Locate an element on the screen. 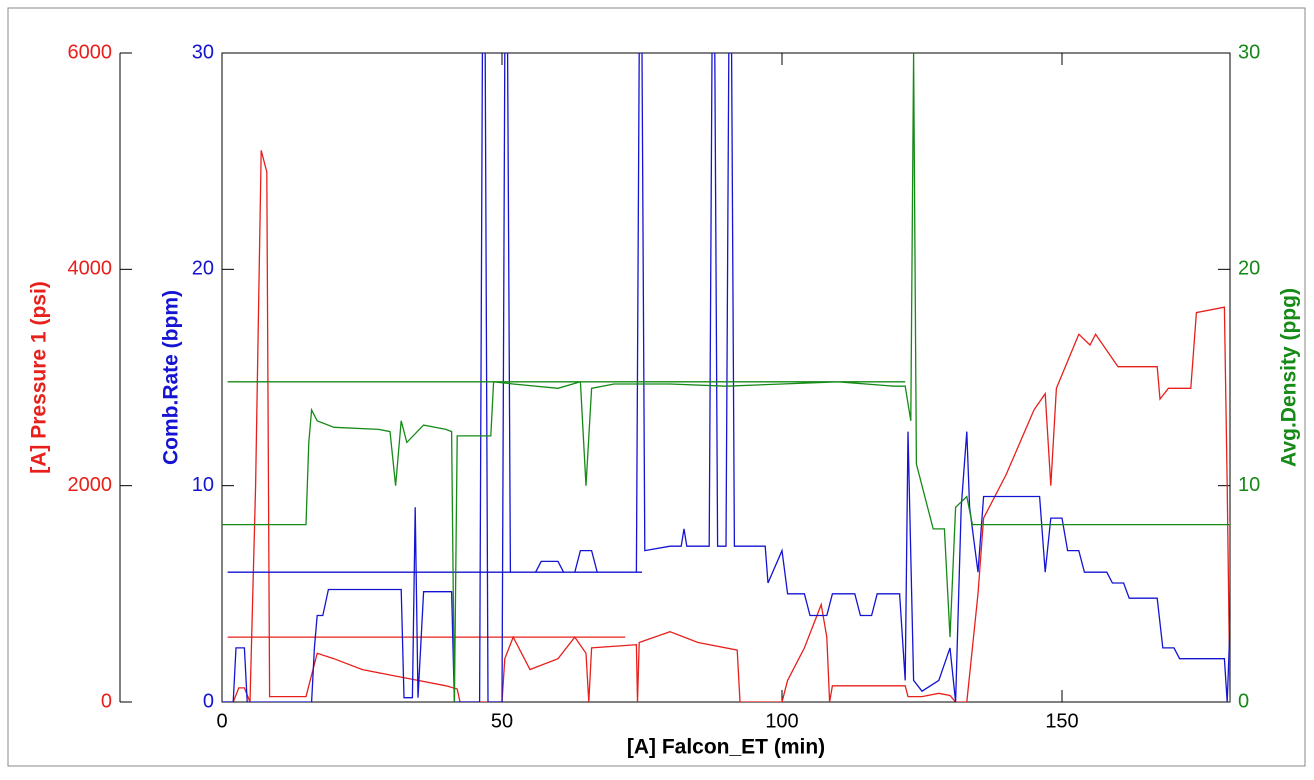 Image resolution: width=1314 pixels, height=780 pixels. x-axis-title: [A] Falcon_ET (min) is located at coordinates (726, 747).